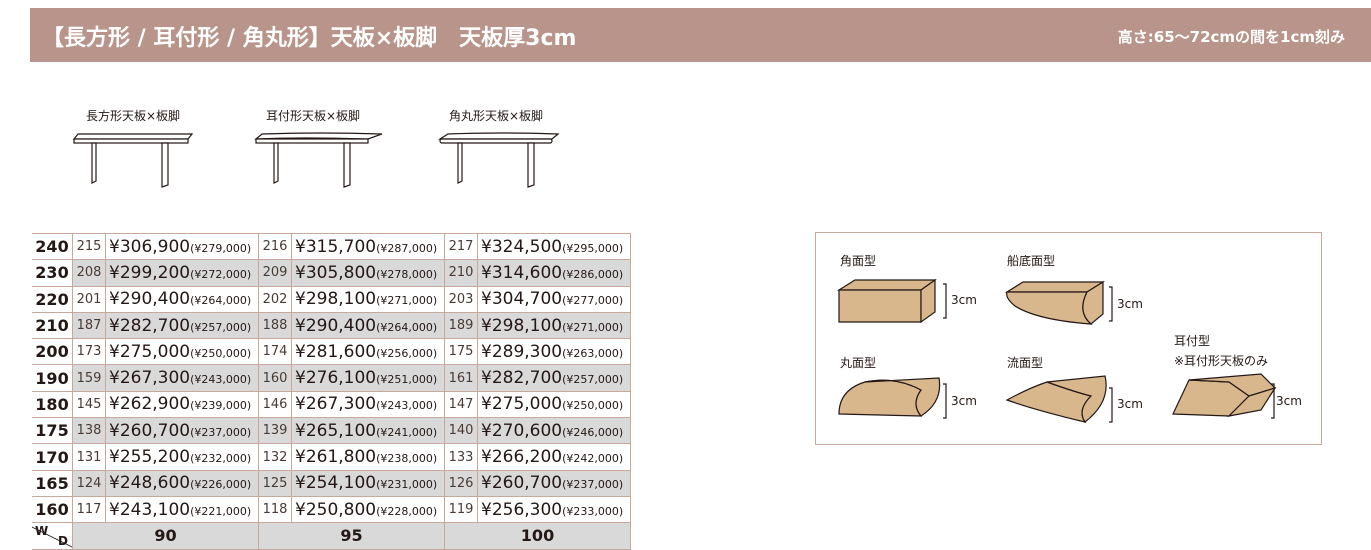  What do you see at coordinates (313, 116) in the screenshot?
I see `illustration-label: 耳付形天板×板脚` at bounding box center [313, 116].